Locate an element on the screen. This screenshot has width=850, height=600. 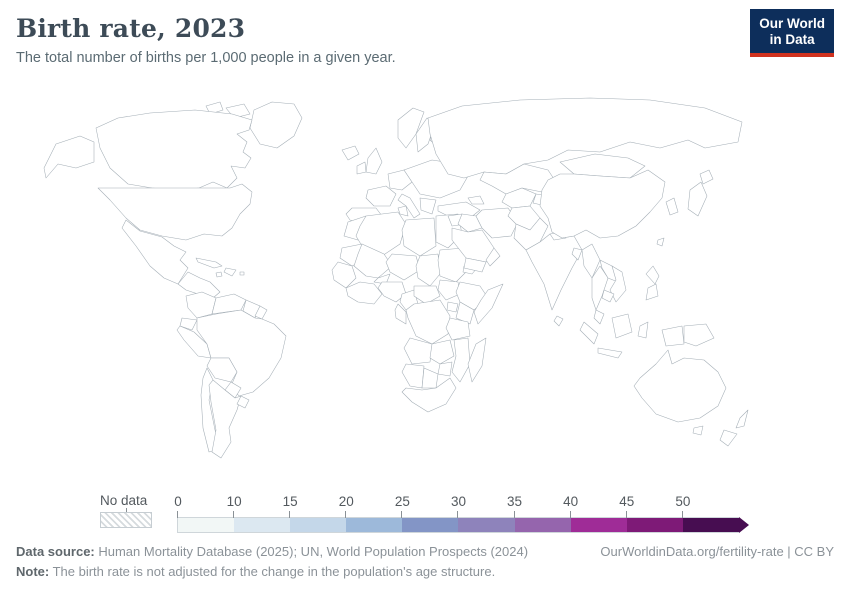
region-central-europe is located at coordinates (400, 180).